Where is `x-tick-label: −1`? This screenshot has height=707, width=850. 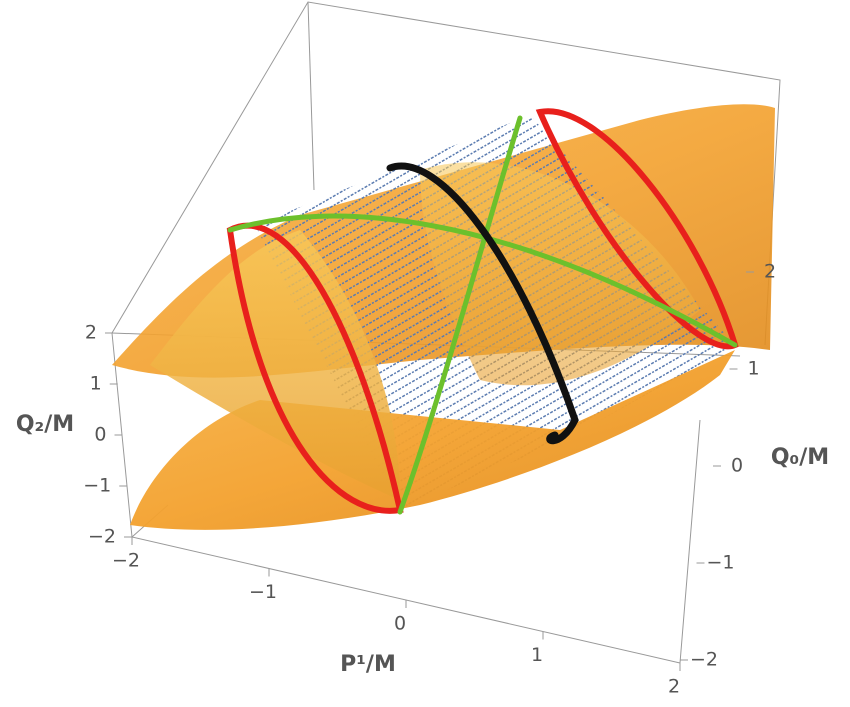 x-tick-label: −1 is located at coordinates (263, 592).